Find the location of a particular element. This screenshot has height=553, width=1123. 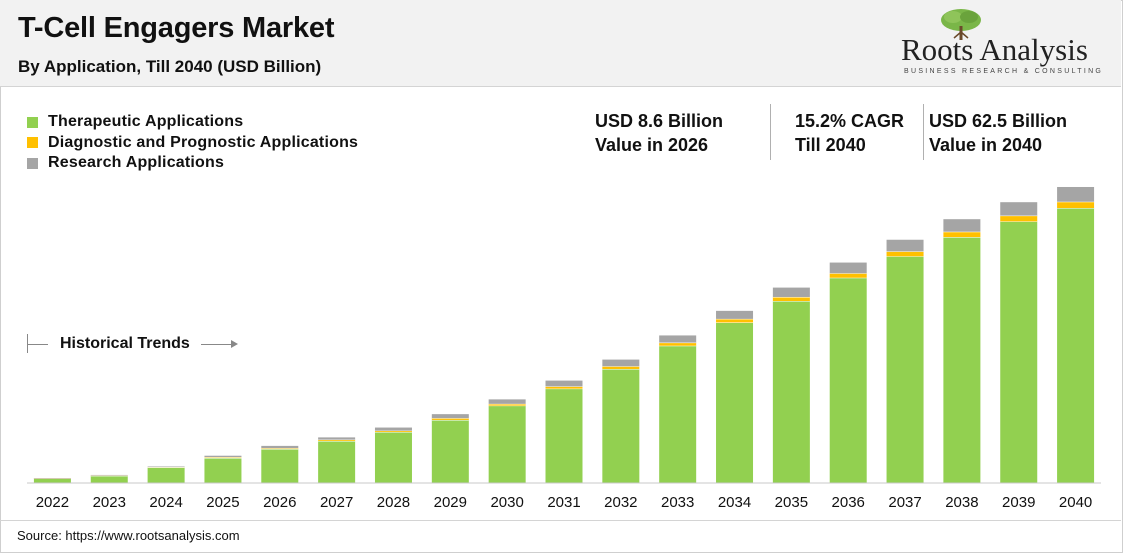

bar-research-applications-2025 is located at coordinates (223, 456).